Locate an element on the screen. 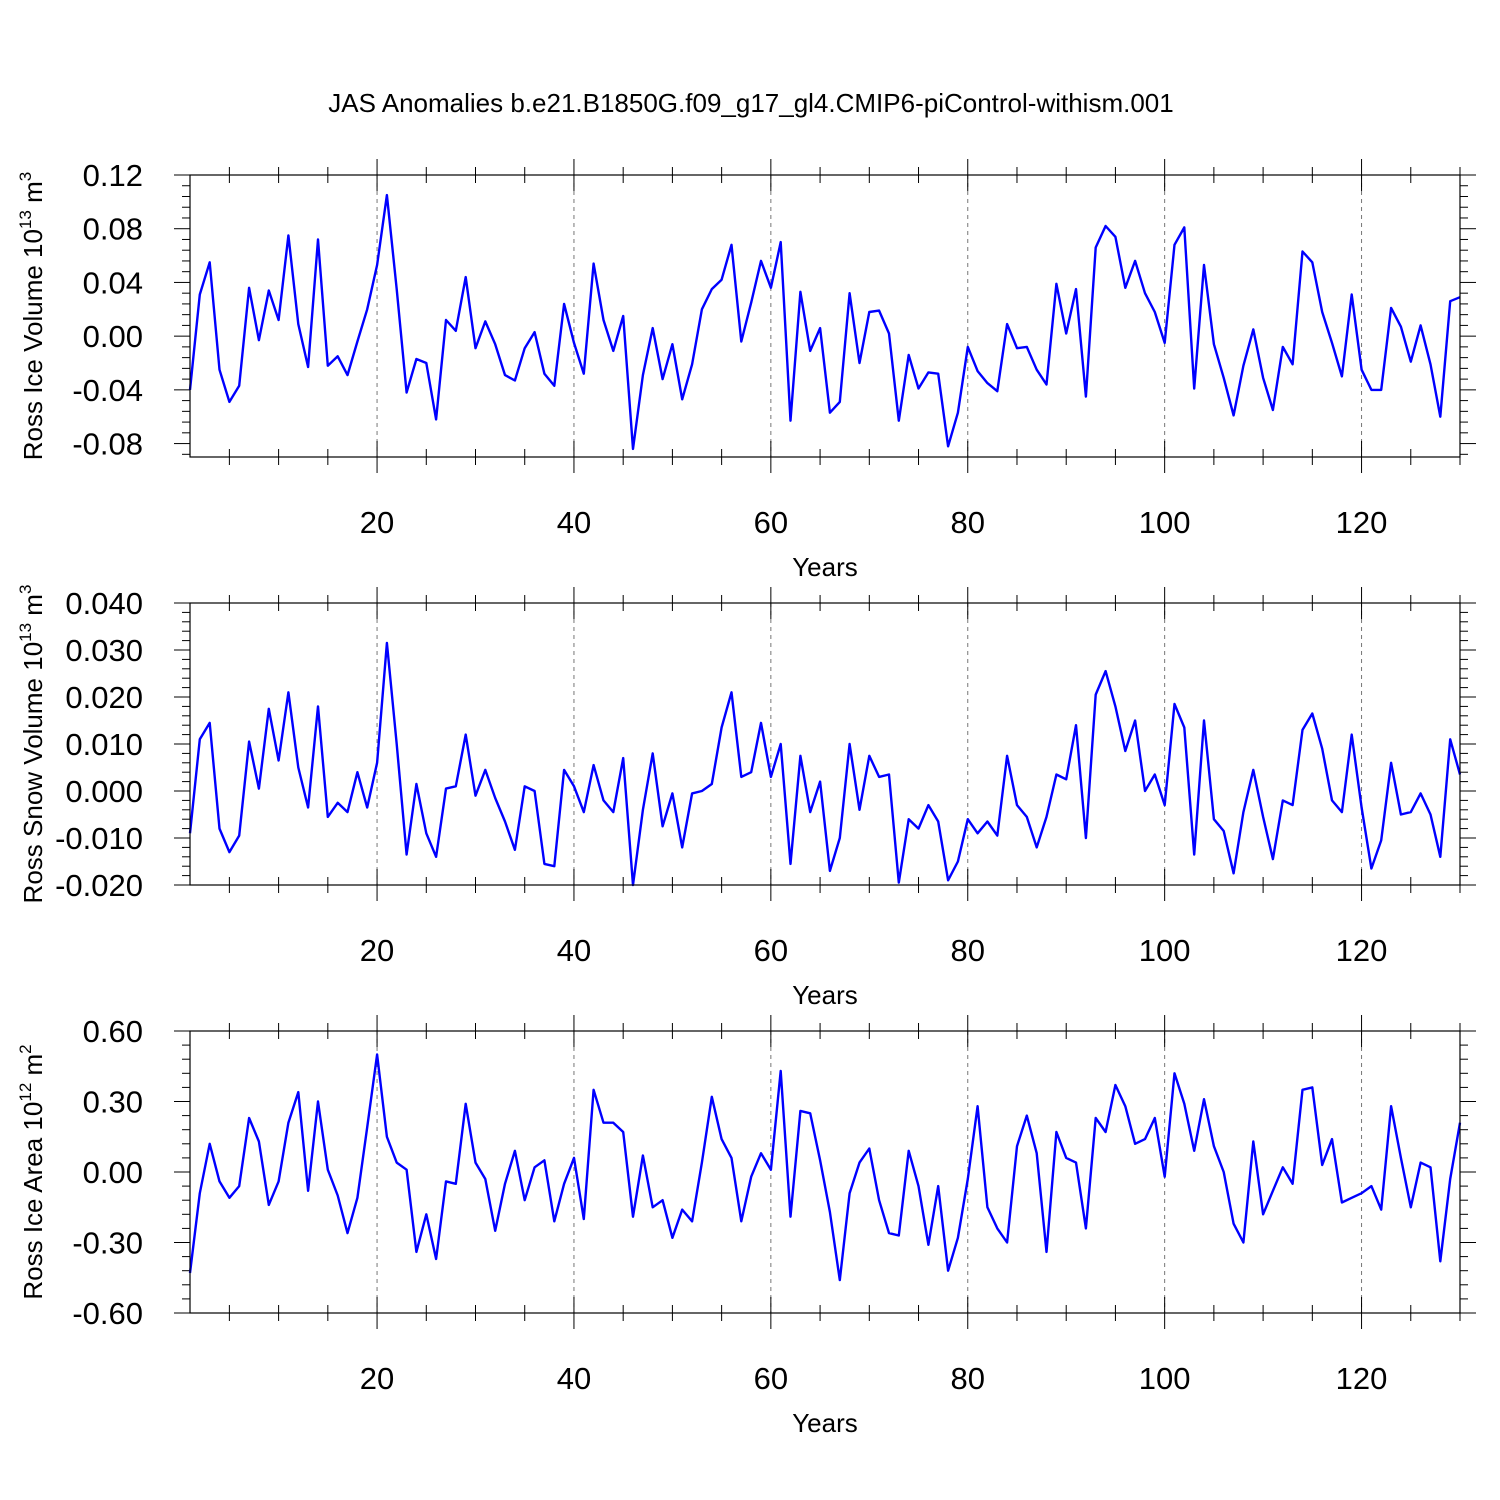 The height and width of the screenshot is (1500, 1500). y-tick-label: -0.04 is located at coordinates (107, 390).